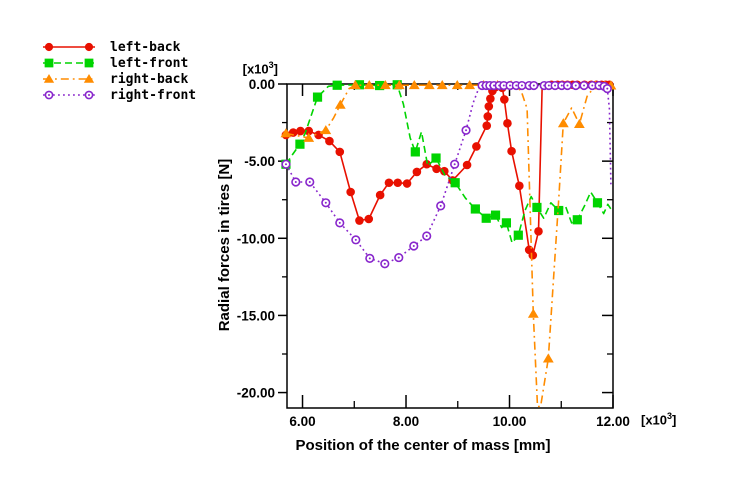  Describe the element at coordinates (262, 84) in the screenshot. I see `svg-text: 0.00` at that location.